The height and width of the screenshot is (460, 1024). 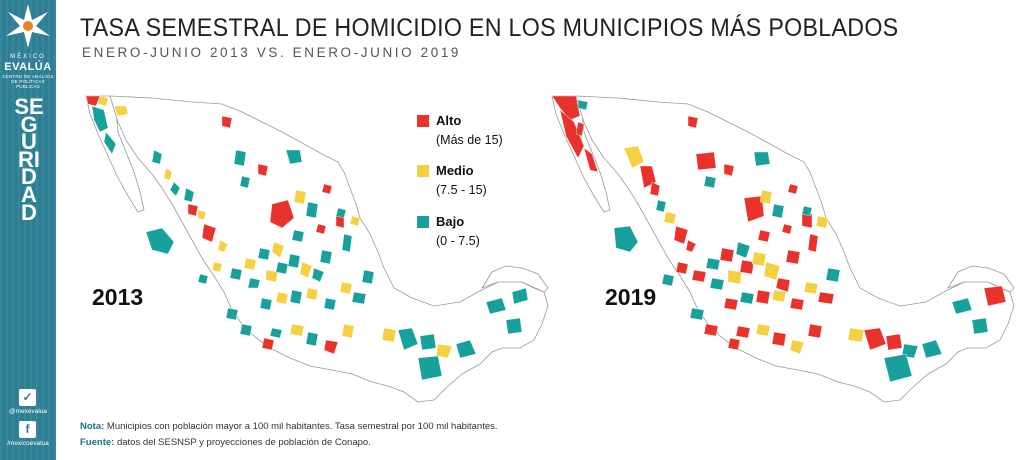 I want to click on brand-evalua: EVALÚA, so click(x=28, y=67).